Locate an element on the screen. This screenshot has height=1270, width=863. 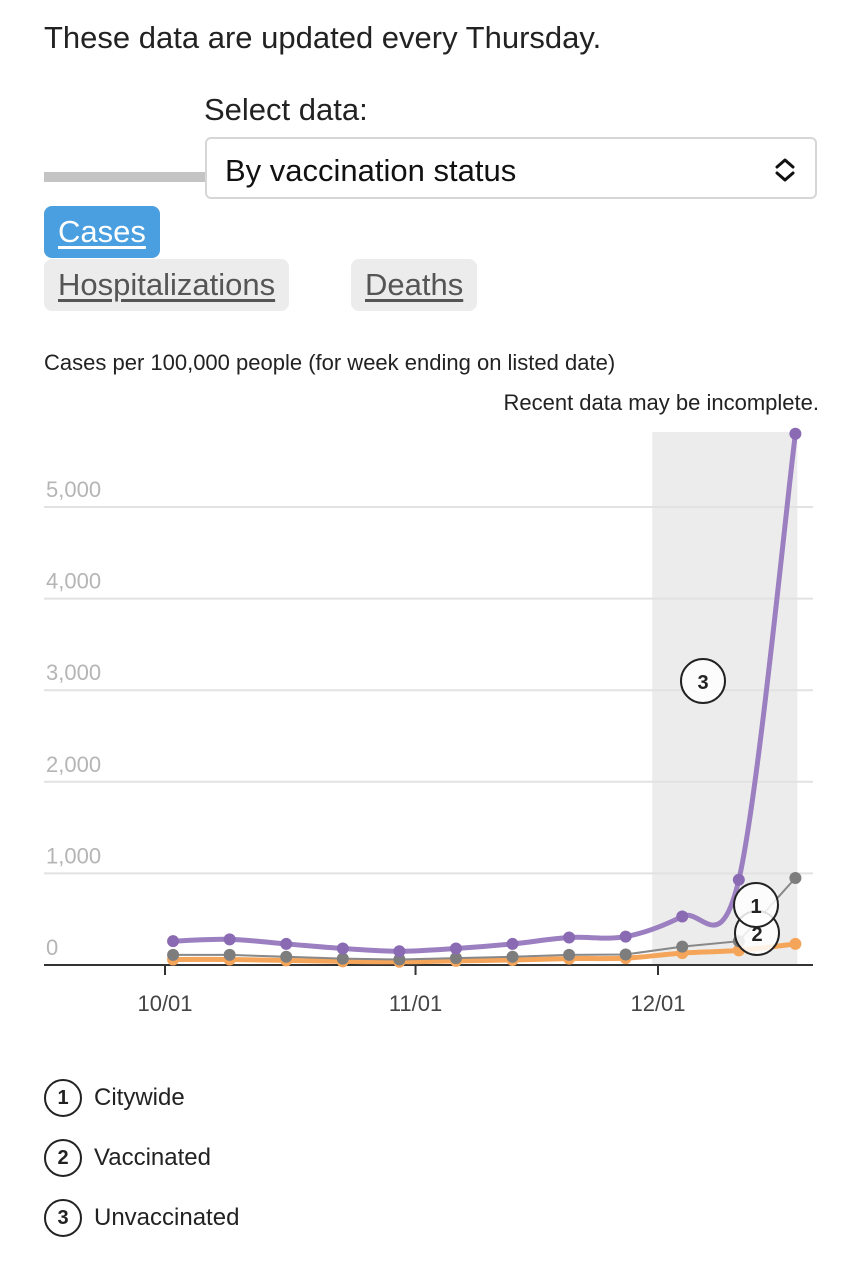
series-key-label-citywide: 1 is located at coordinates (755, 907).